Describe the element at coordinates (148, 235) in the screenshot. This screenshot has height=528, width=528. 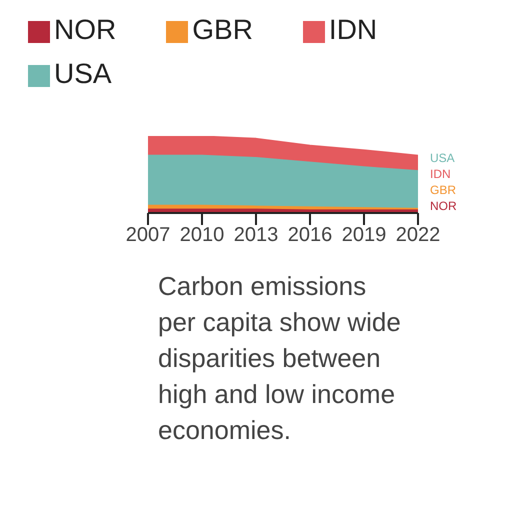
I see `x-tick-label: 2007` at that location.